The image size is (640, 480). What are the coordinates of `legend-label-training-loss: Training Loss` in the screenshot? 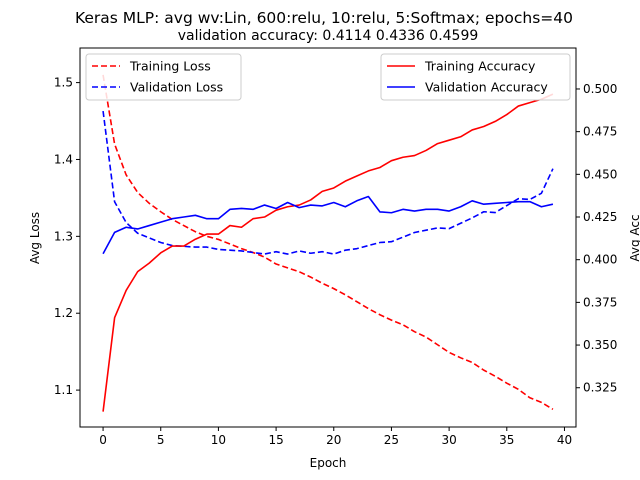 It's located at (170, 66).